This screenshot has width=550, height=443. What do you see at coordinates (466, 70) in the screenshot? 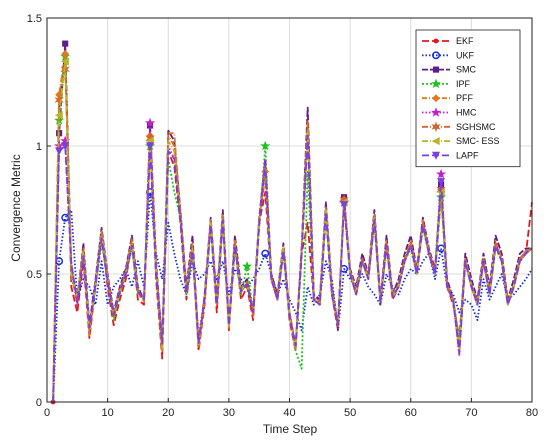
I see `legend-label: SMC` at bounding box center [466, 70].